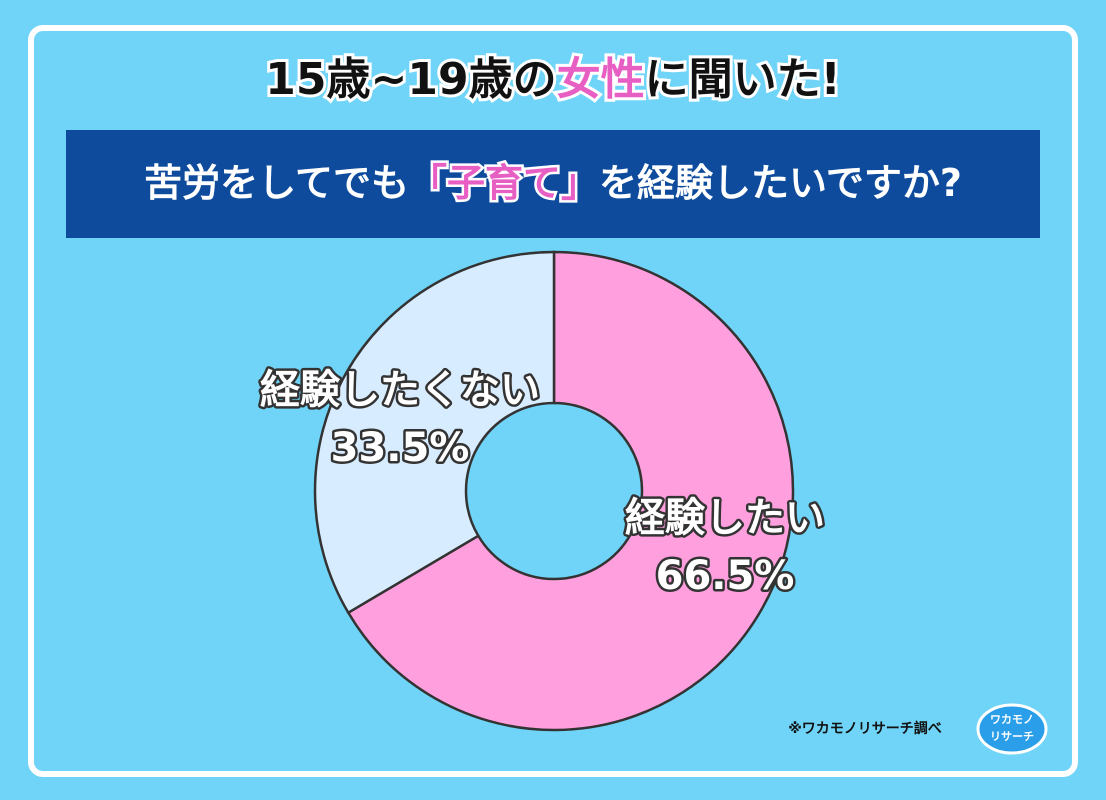 The width and height of the screenshot is (1106, 800). Describe the element at coordinates (743, 79) in the screenshot. I see `title-part: に聞いた!` at that location.